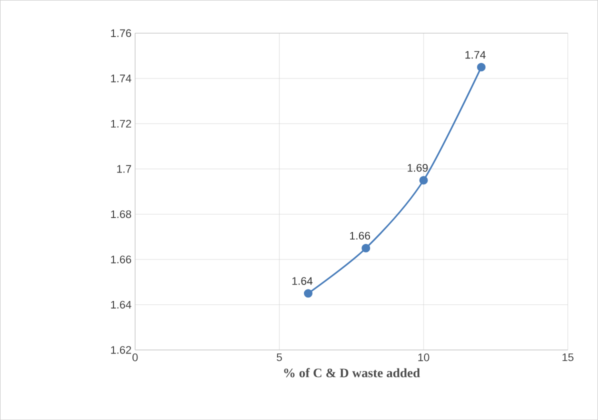 This screenshot has height=420, width=598. Describe the element at coordinates (121, 304) in the screenshot. I see `y-tick-label: 1.64` at that location.